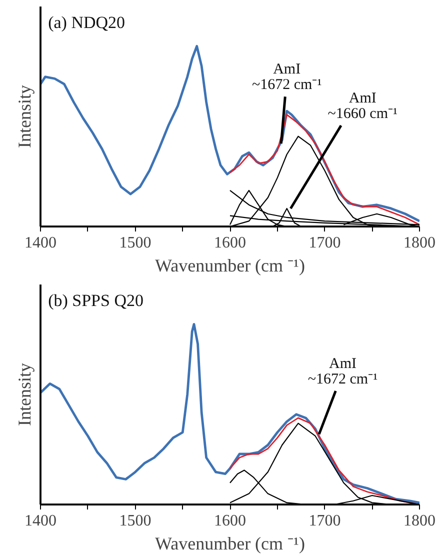 This screenshot has height=556, width=439. What do you see at coordinates (96, 300) in the screenshot?
I see `chart-title: (b) SPPS Q20` at bounding box center [96, 300].